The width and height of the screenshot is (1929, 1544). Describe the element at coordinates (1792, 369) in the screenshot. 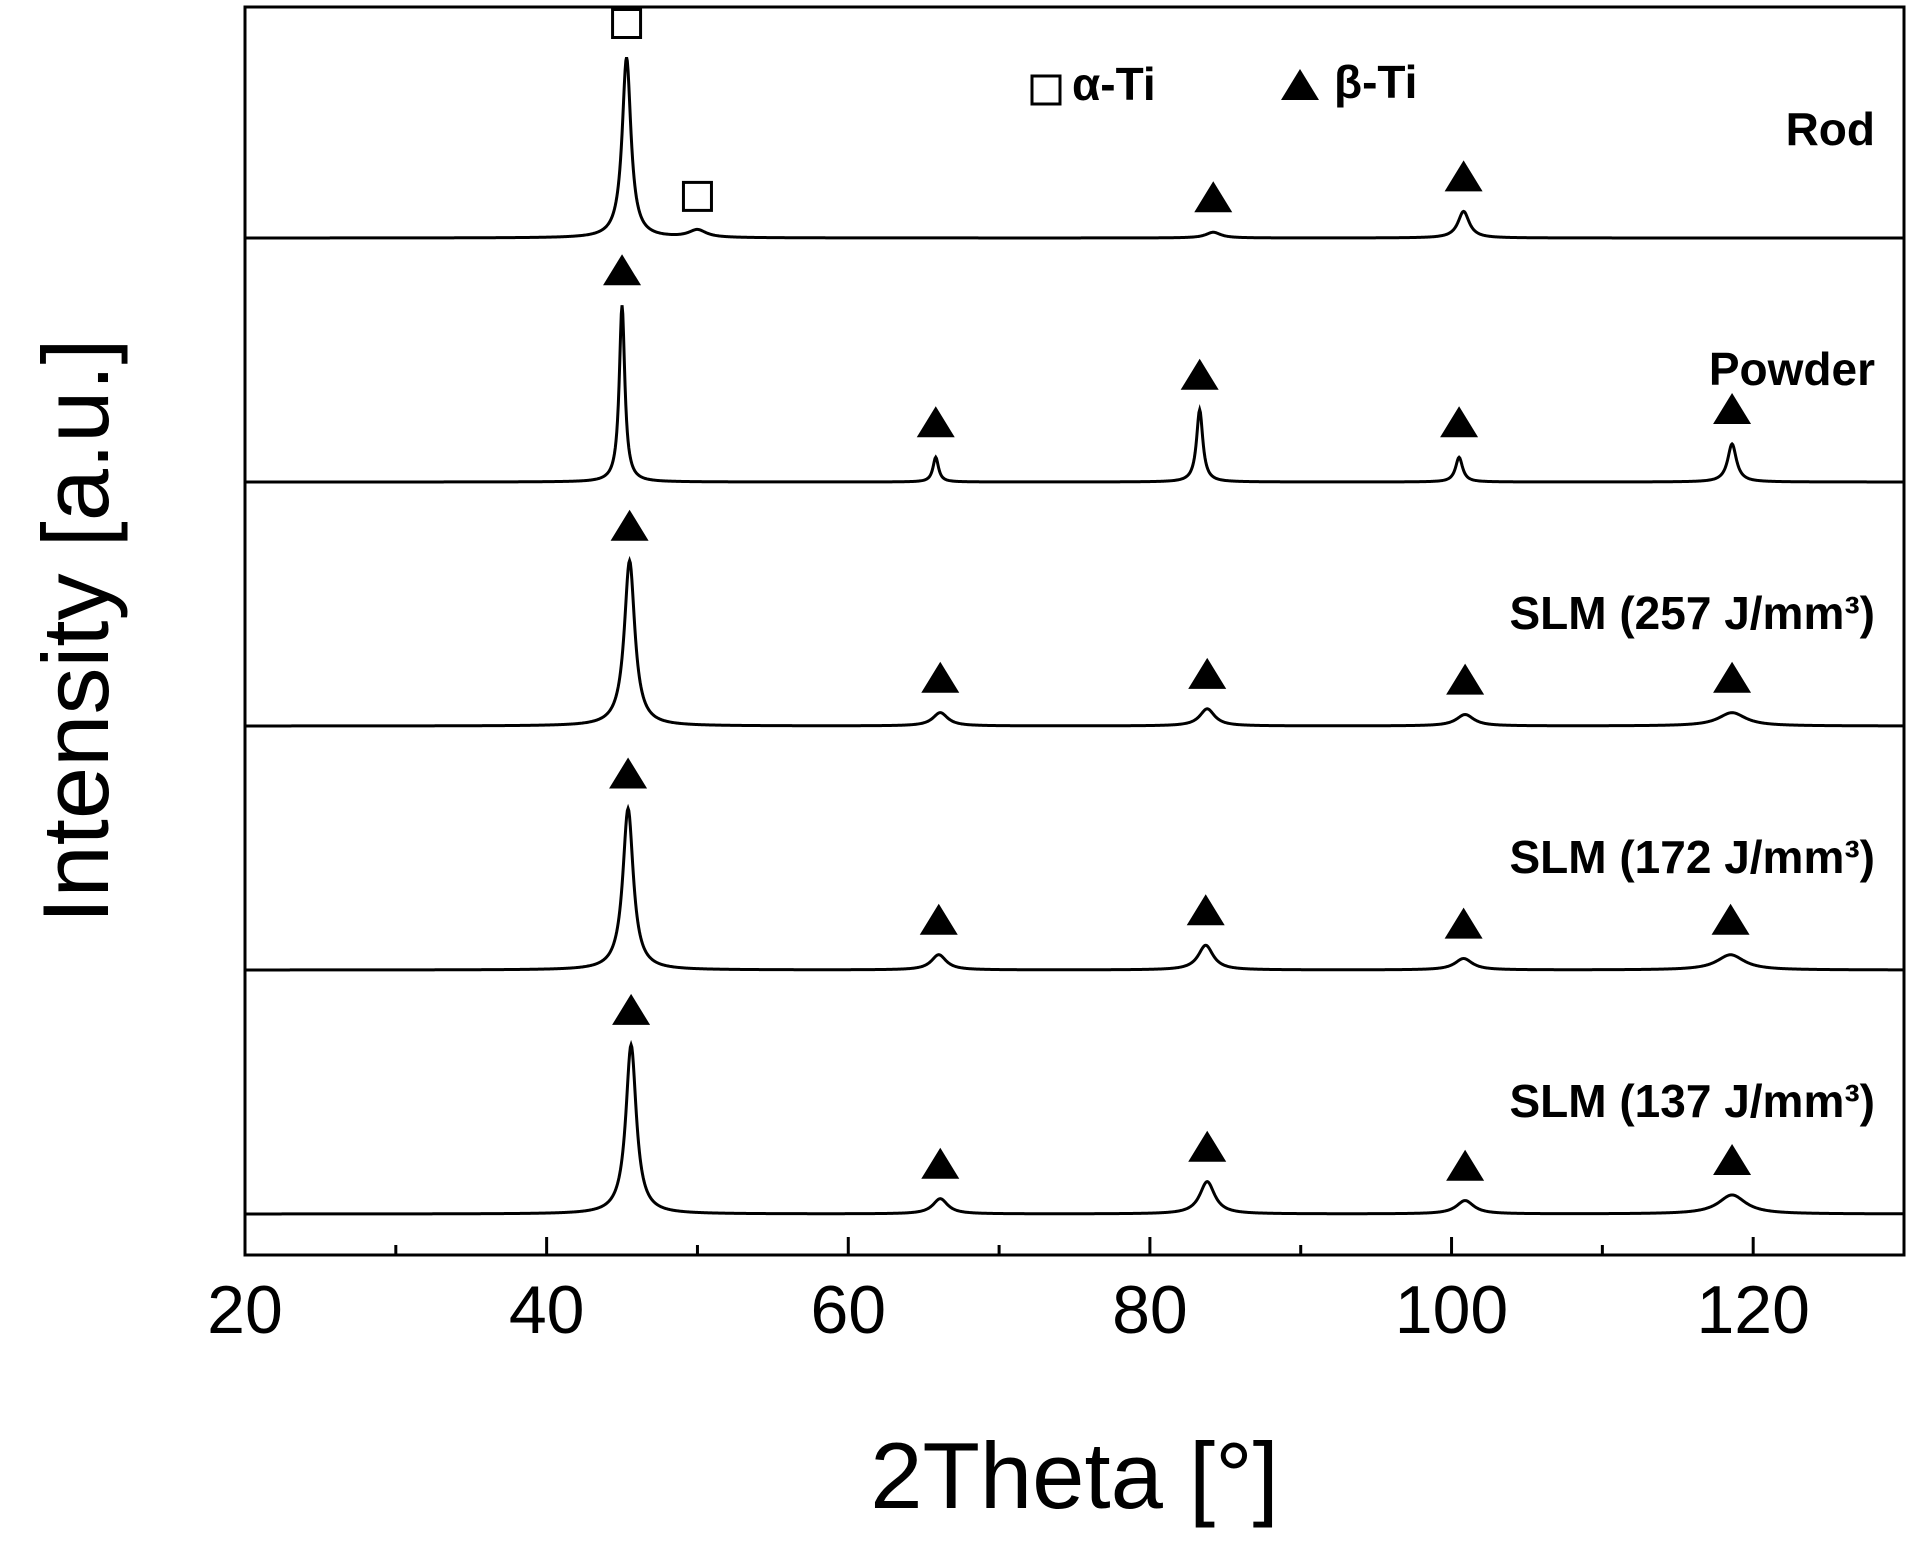

I see `series-label: Powder` at that location.